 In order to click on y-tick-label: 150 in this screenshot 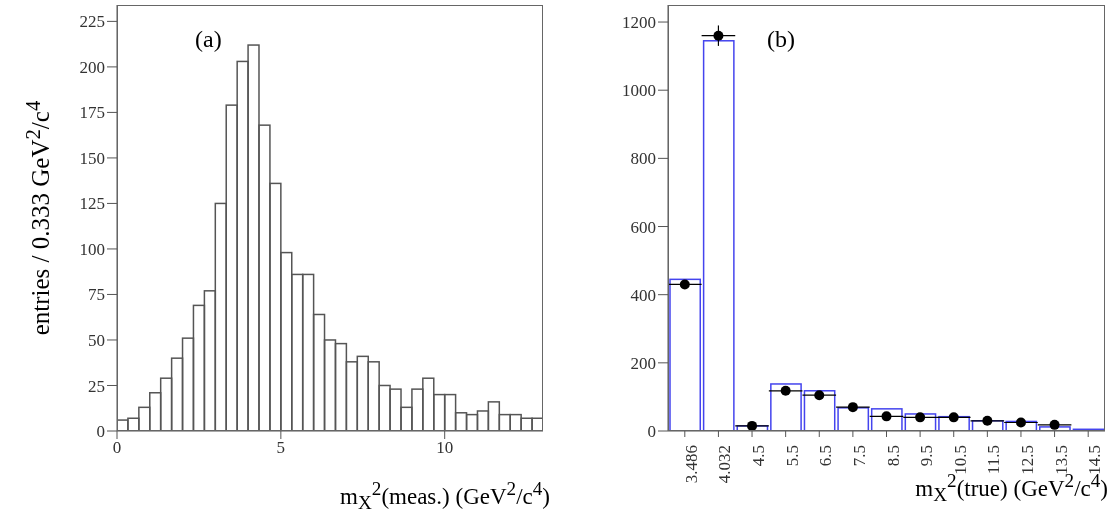, I will do `click(92, 158)`.